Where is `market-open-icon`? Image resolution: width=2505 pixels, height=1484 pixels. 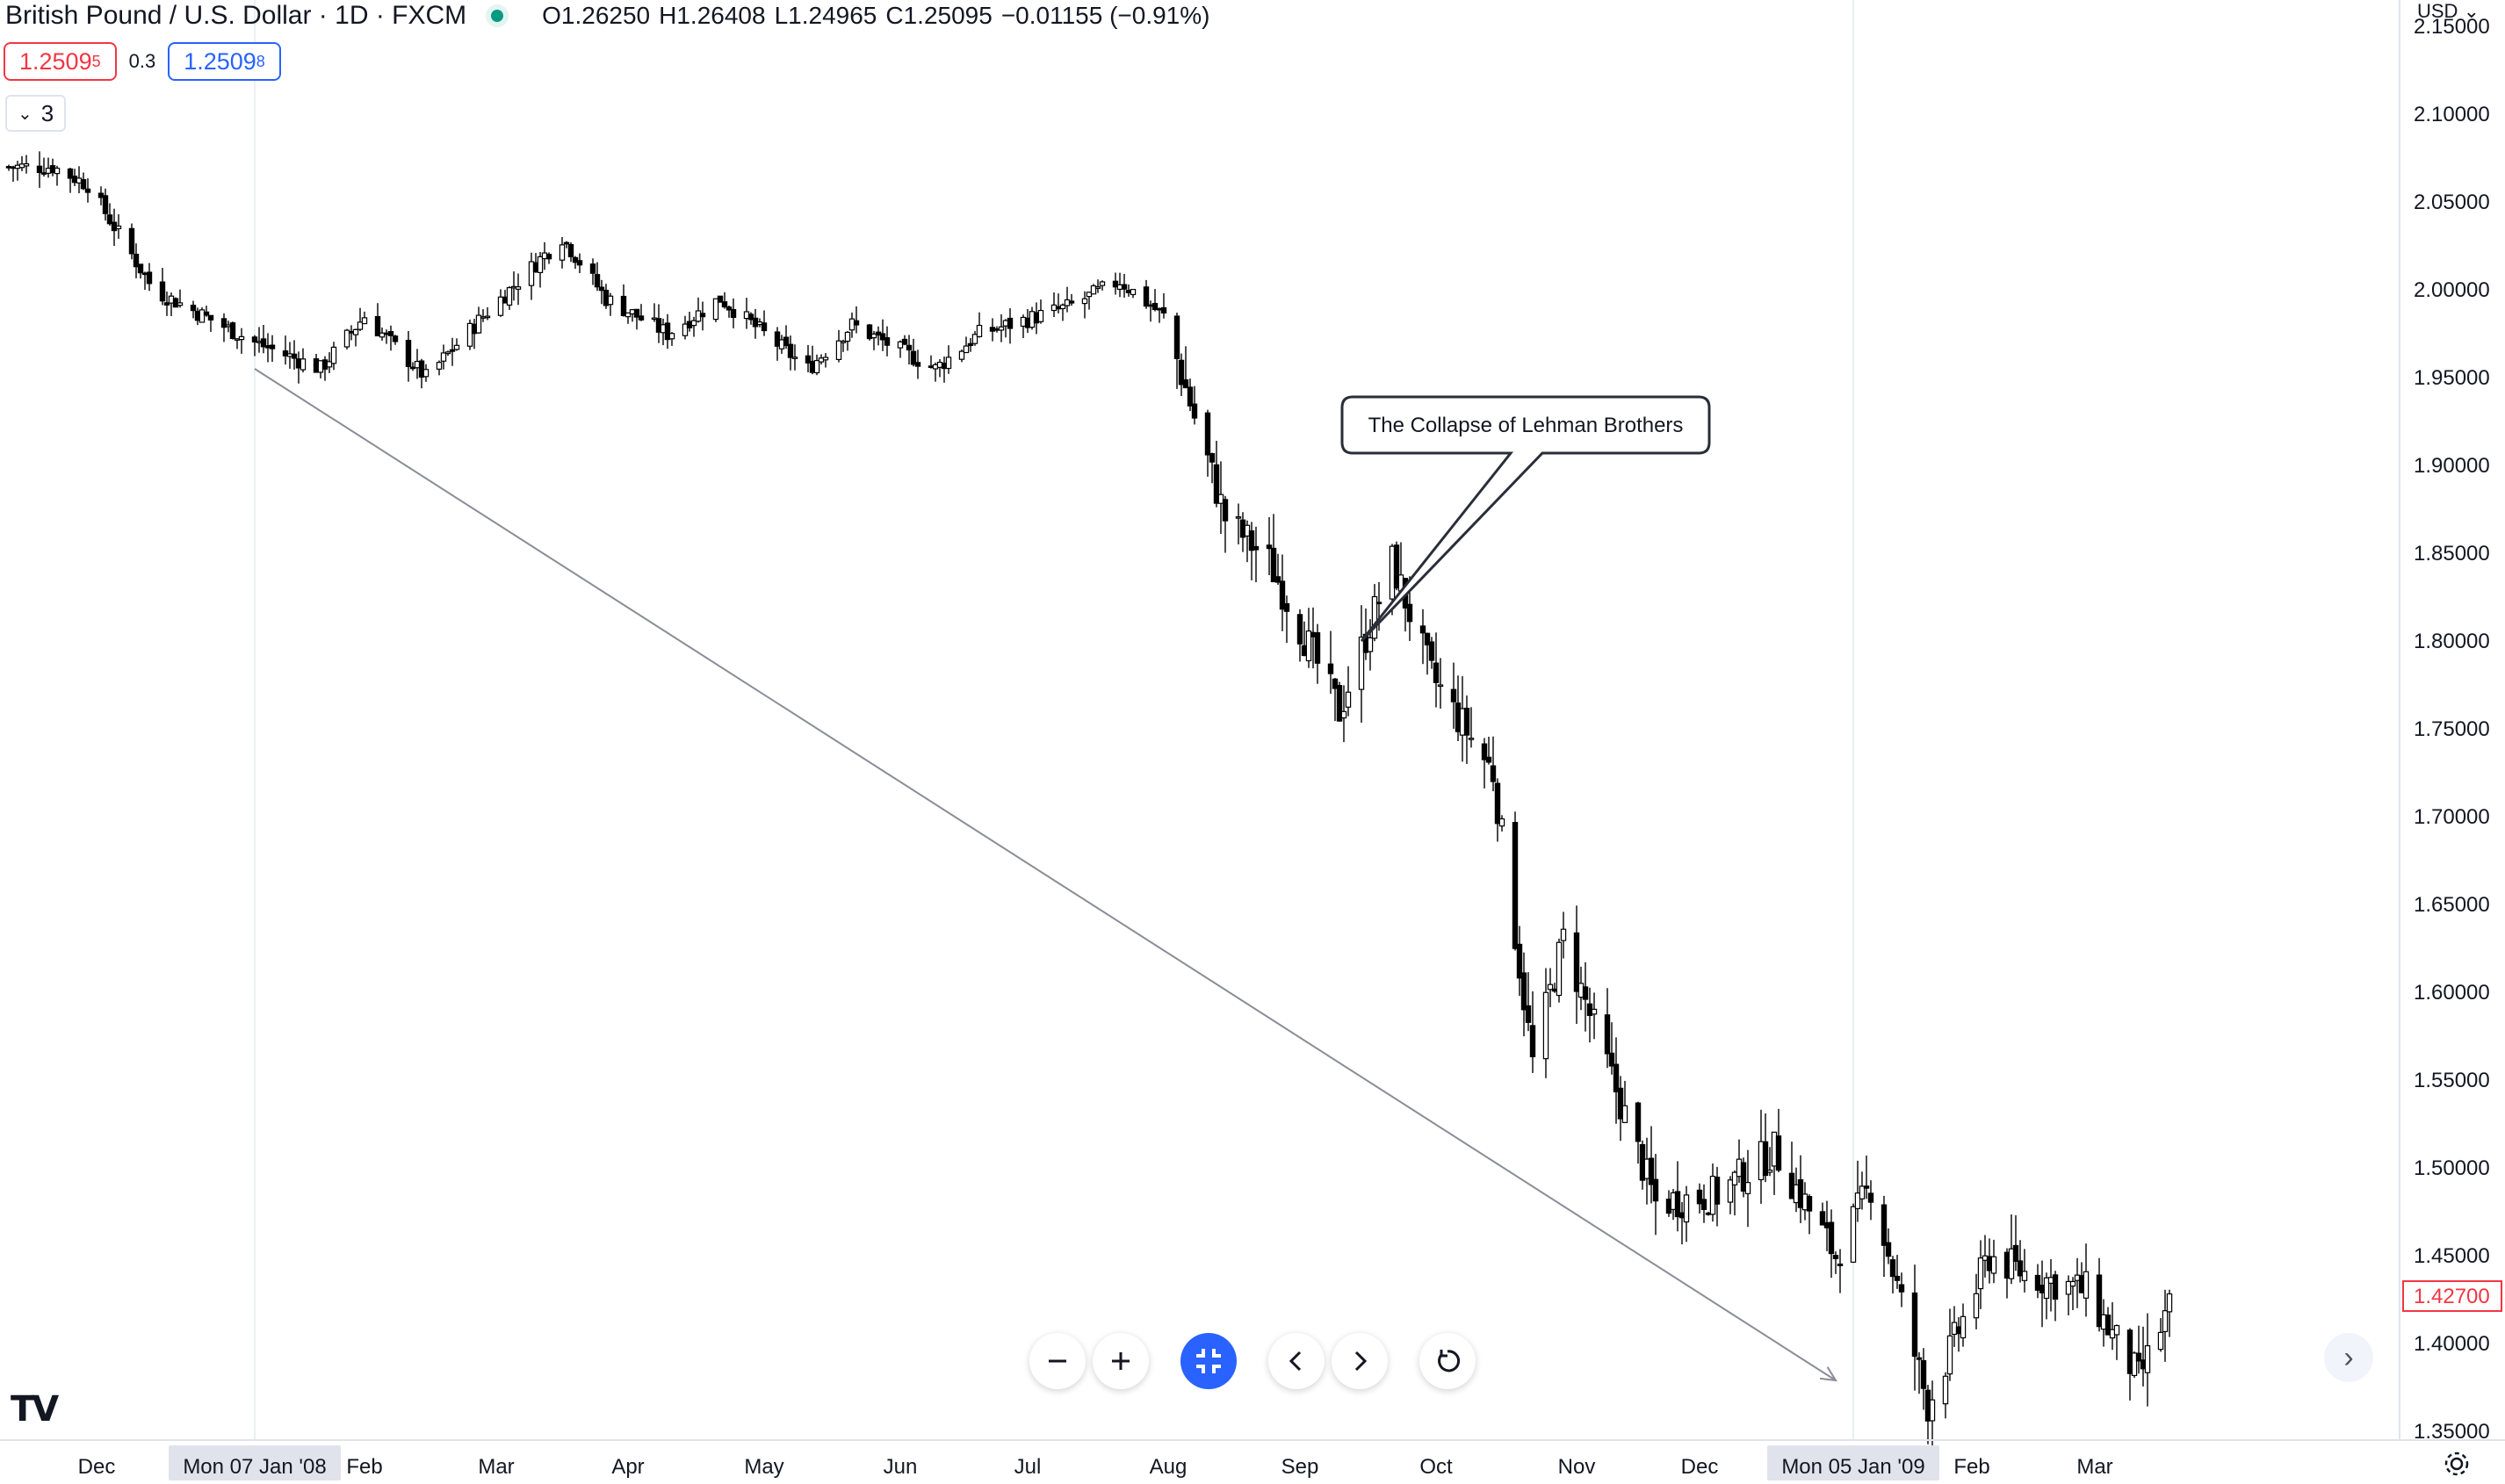 market-open-icon is located at coordinates (497, 16).